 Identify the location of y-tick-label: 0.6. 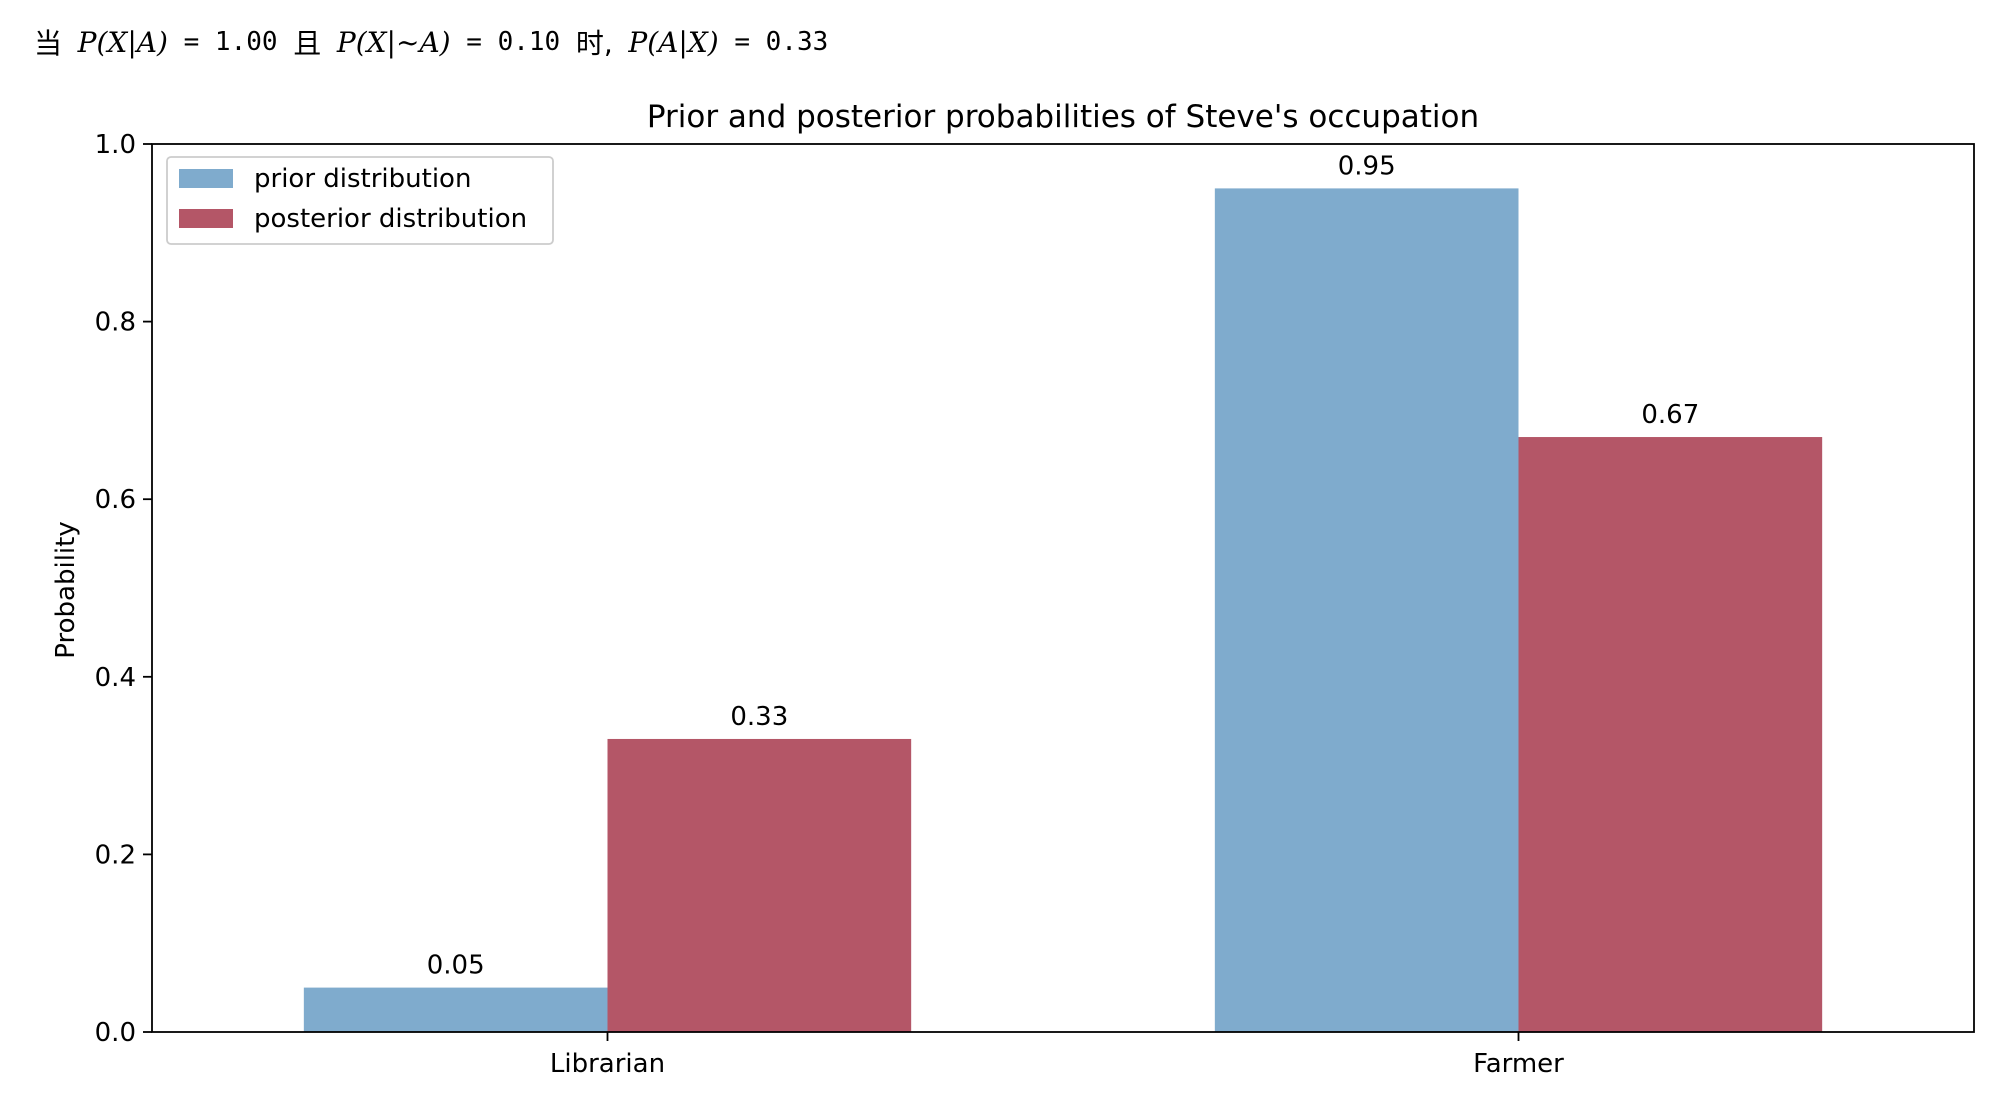
(115, 500).